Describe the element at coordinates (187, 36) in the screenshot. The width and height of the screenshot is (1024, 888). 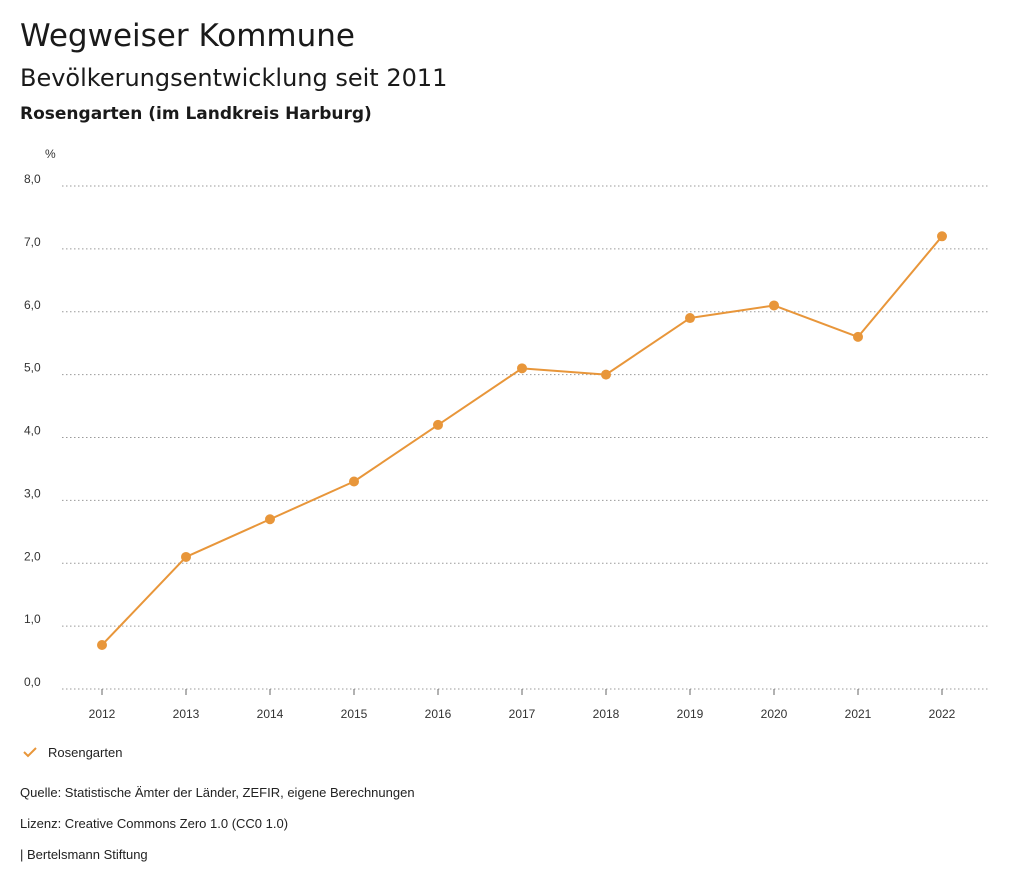
I see `page-title: Wegweiser Kommune` at that location.